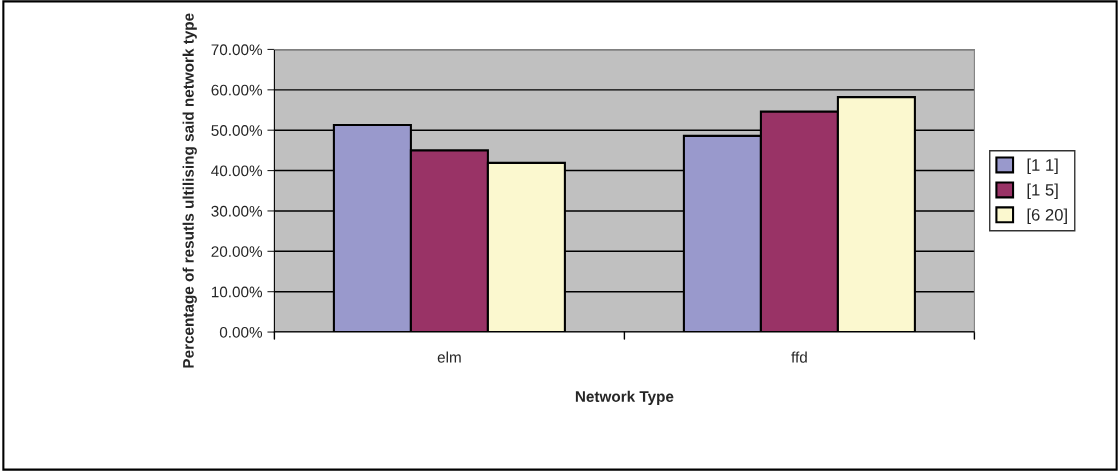  I want to click on y-tick-label: 10.00%, so click(237, 292).